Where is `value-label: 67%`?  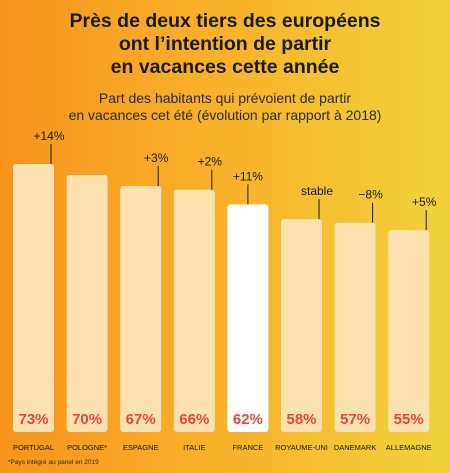
value-label: 67% is located at coordinates (141, 419).